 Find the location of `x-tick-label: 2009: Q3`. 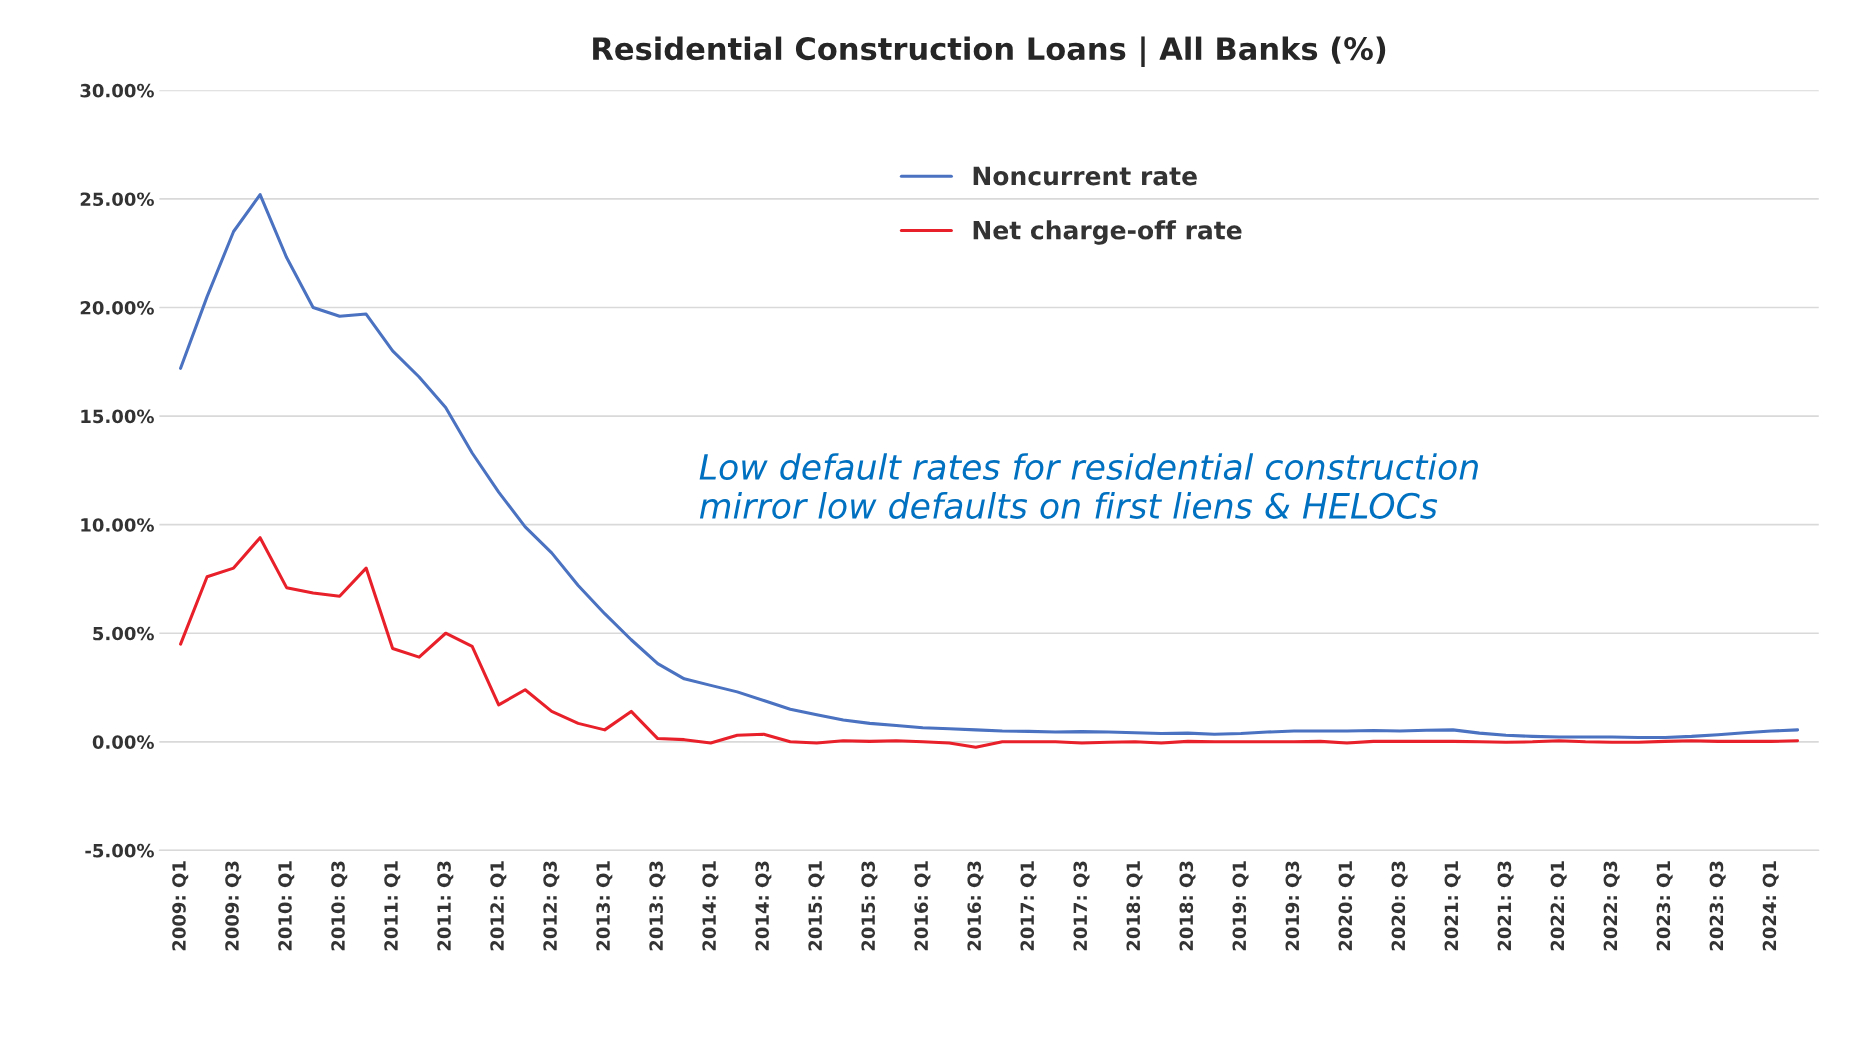

x-tick-label: 2009: Q3 is located at coordinates (233, 906).